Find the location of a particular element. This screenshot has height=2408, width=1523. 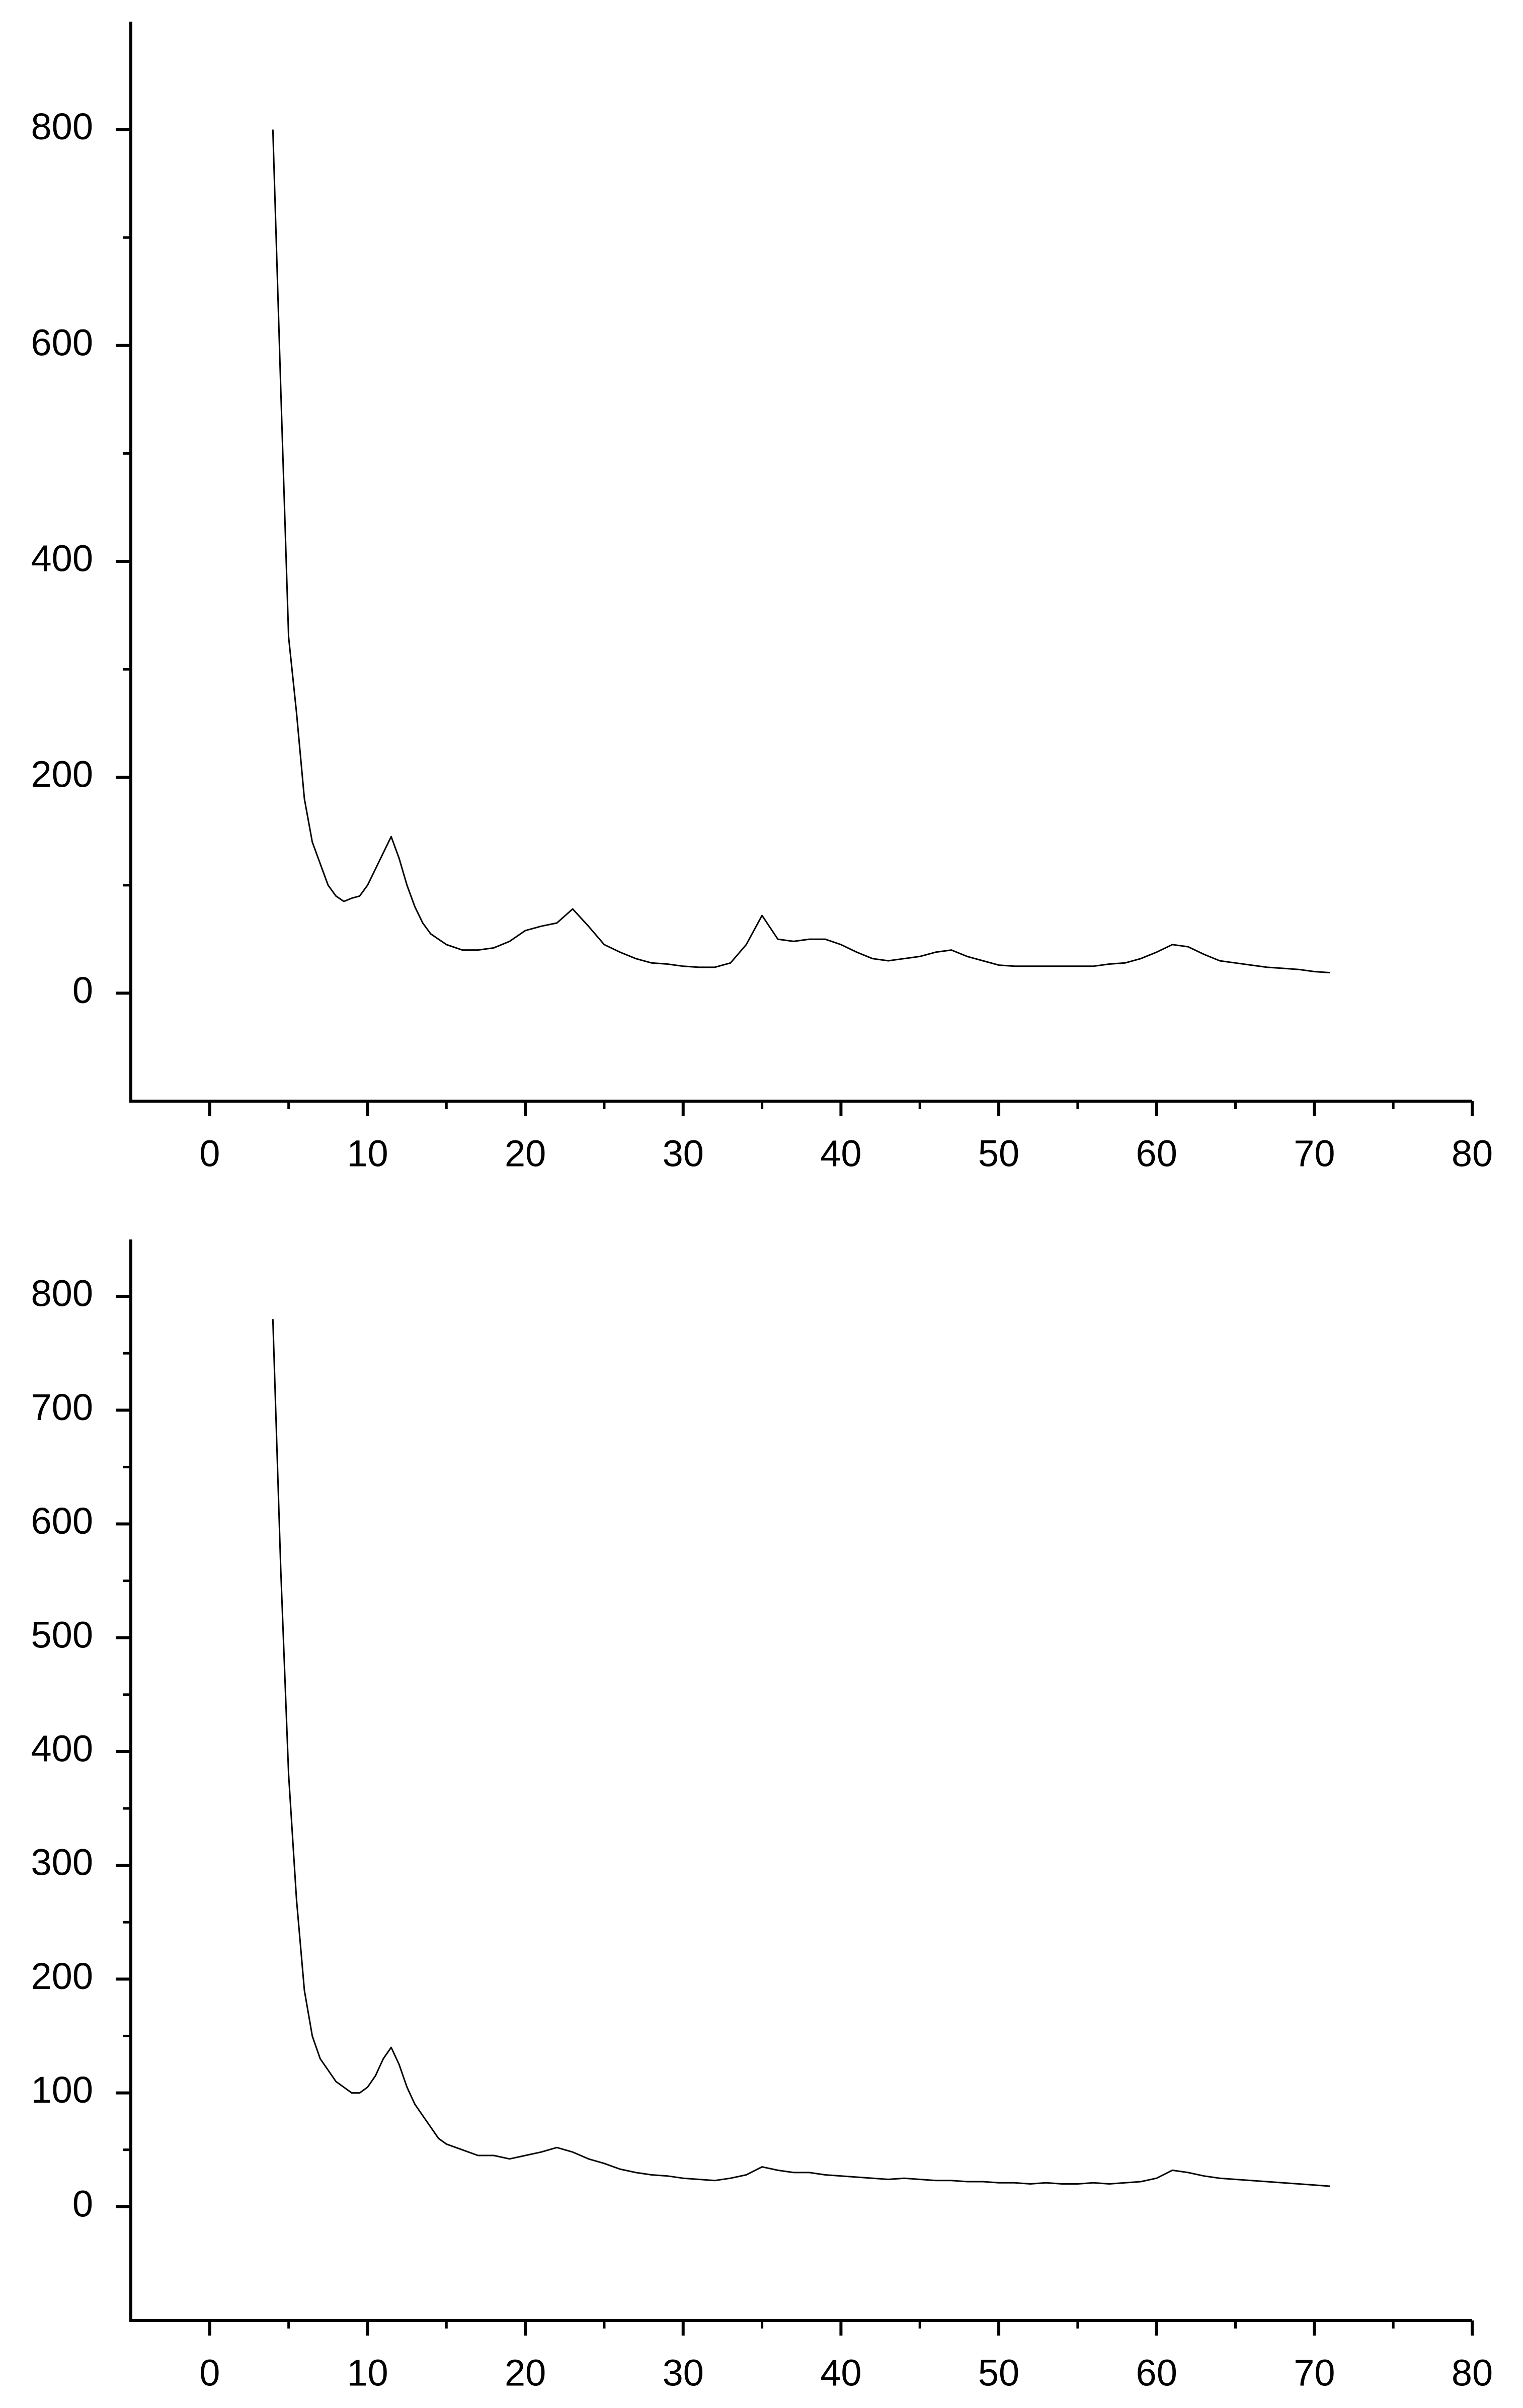

y-tick-label: 500 is located at coordinates (62, 1634).